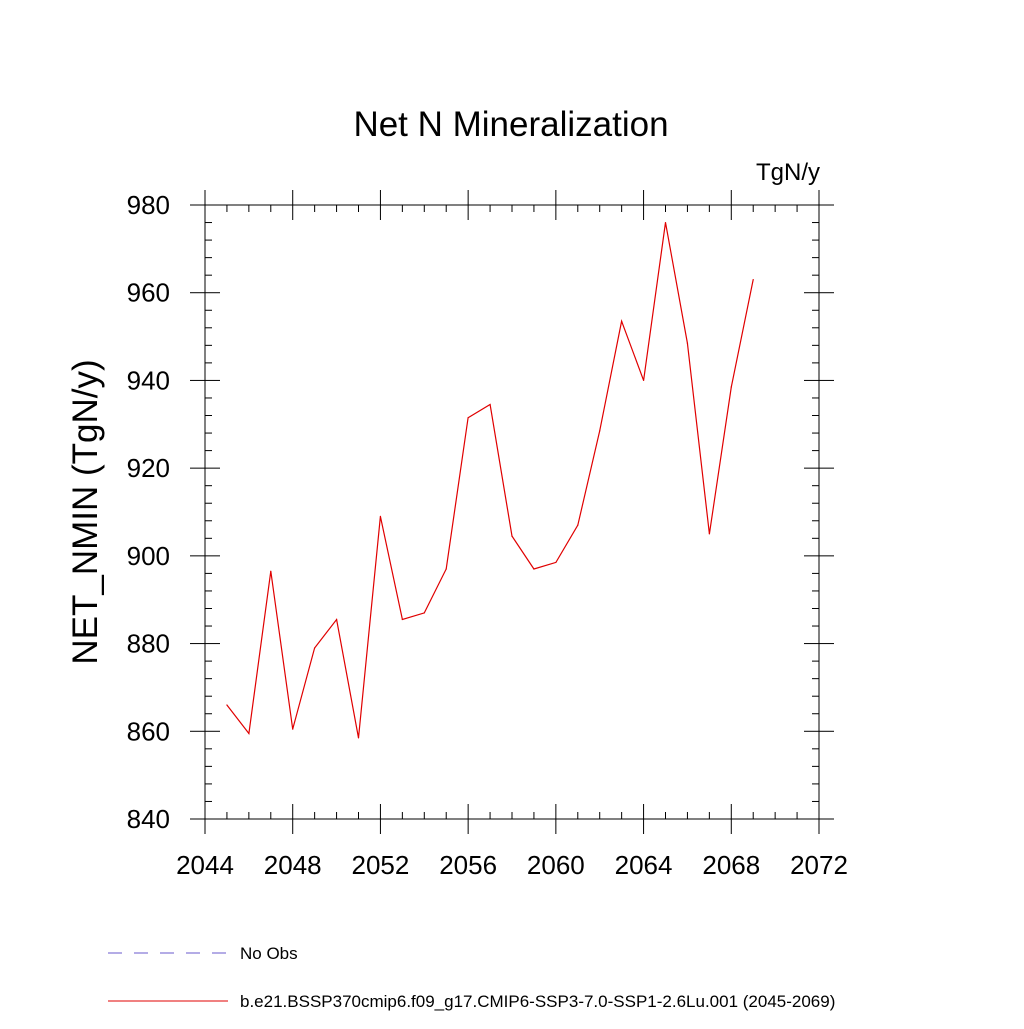 This screenshot has height=1029, width=1024. What do you see at coordinates (644, 865) in the screenshot?
I see `x-tick-label: 2064` at bounding box center [644, 865].